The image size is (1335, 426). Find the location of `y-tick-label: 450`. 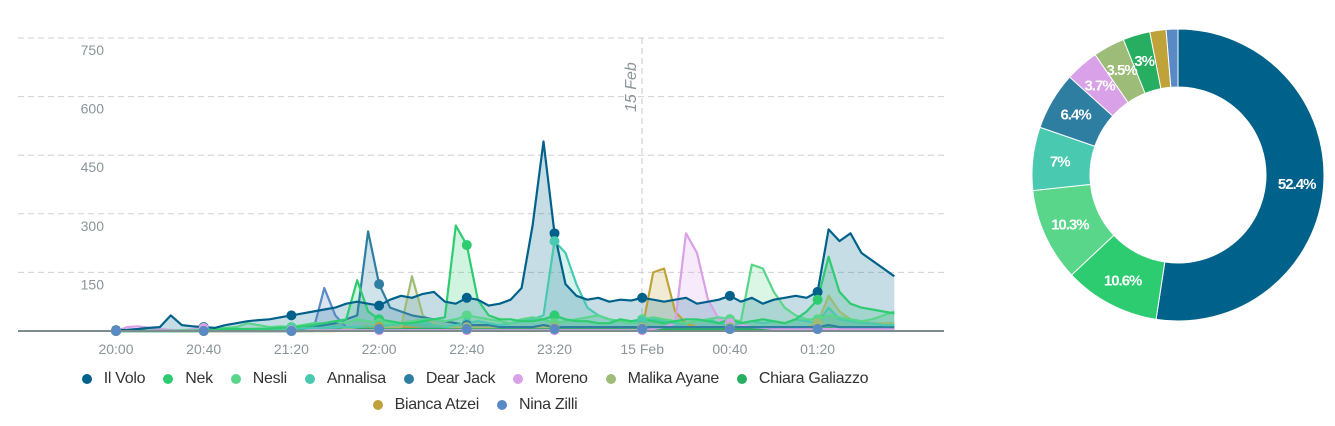

y-tick-label: 450 is located at coordinates (93, 167).